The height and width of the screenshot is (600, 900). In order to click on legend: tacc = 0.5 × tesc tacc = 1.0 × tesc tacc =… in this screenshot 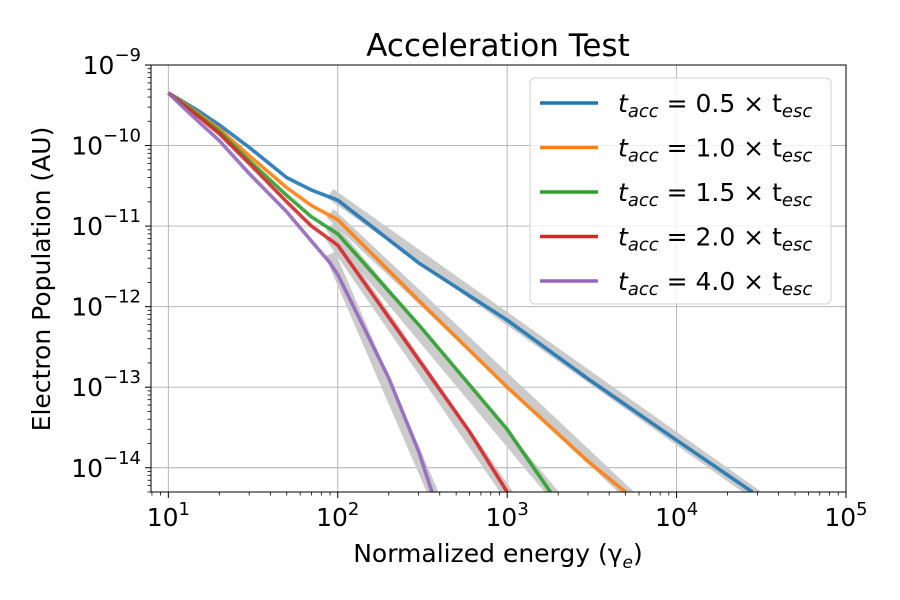, I will do `click(680, 191)`.